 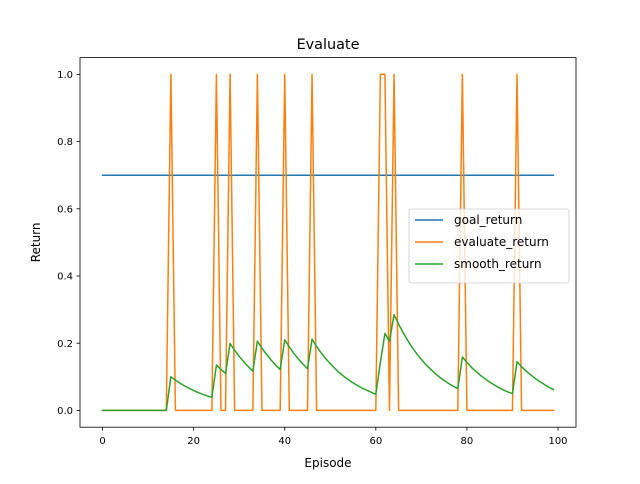 What do you see at coordinates (65, 209) in the screenshot?
I see `y-tick-label: 0.6` at bounding box center [65, 209].